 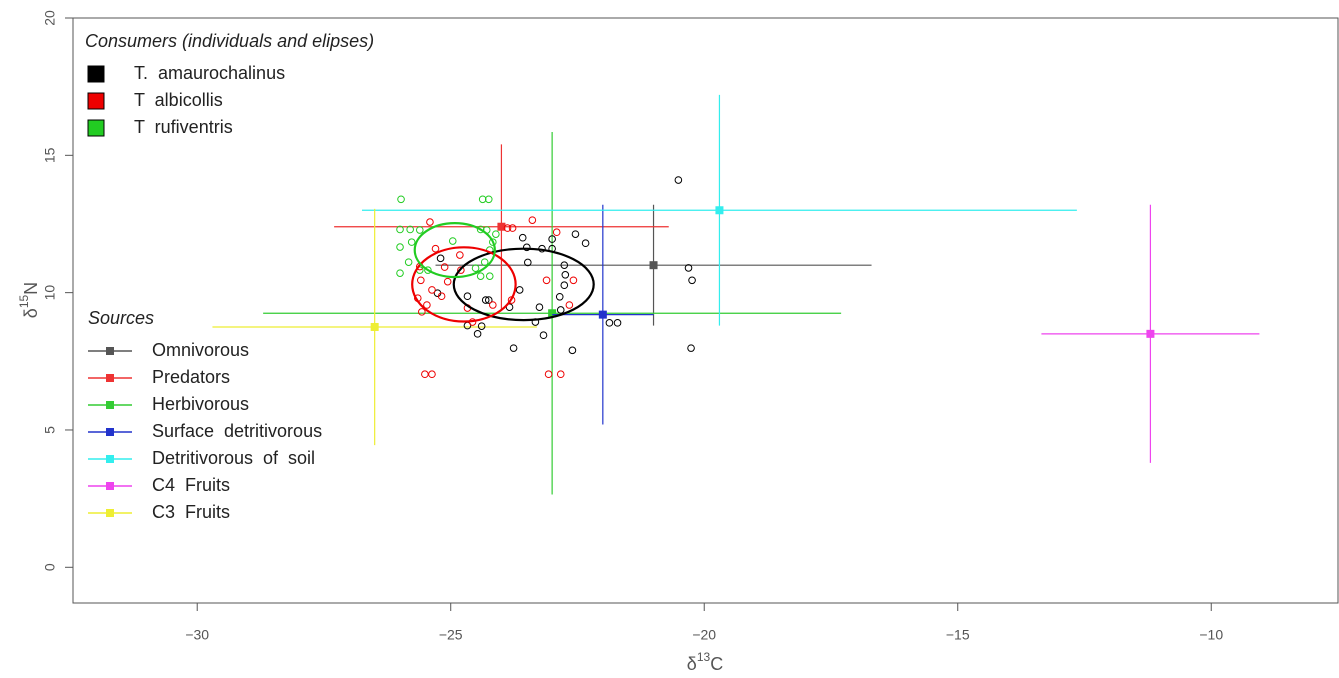 What do you see at coordinates (229, 41) in the screenshot?
I see `legend-title: Consumers (individuals and elipses)` at bounding box center [229, 41].